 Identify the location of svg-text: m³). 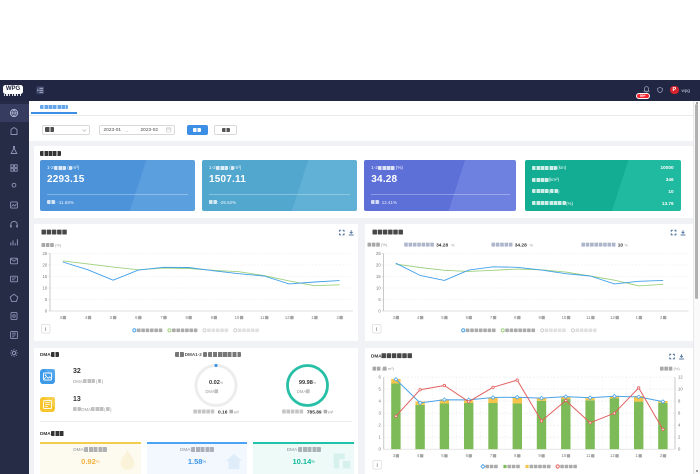
(390, 368).